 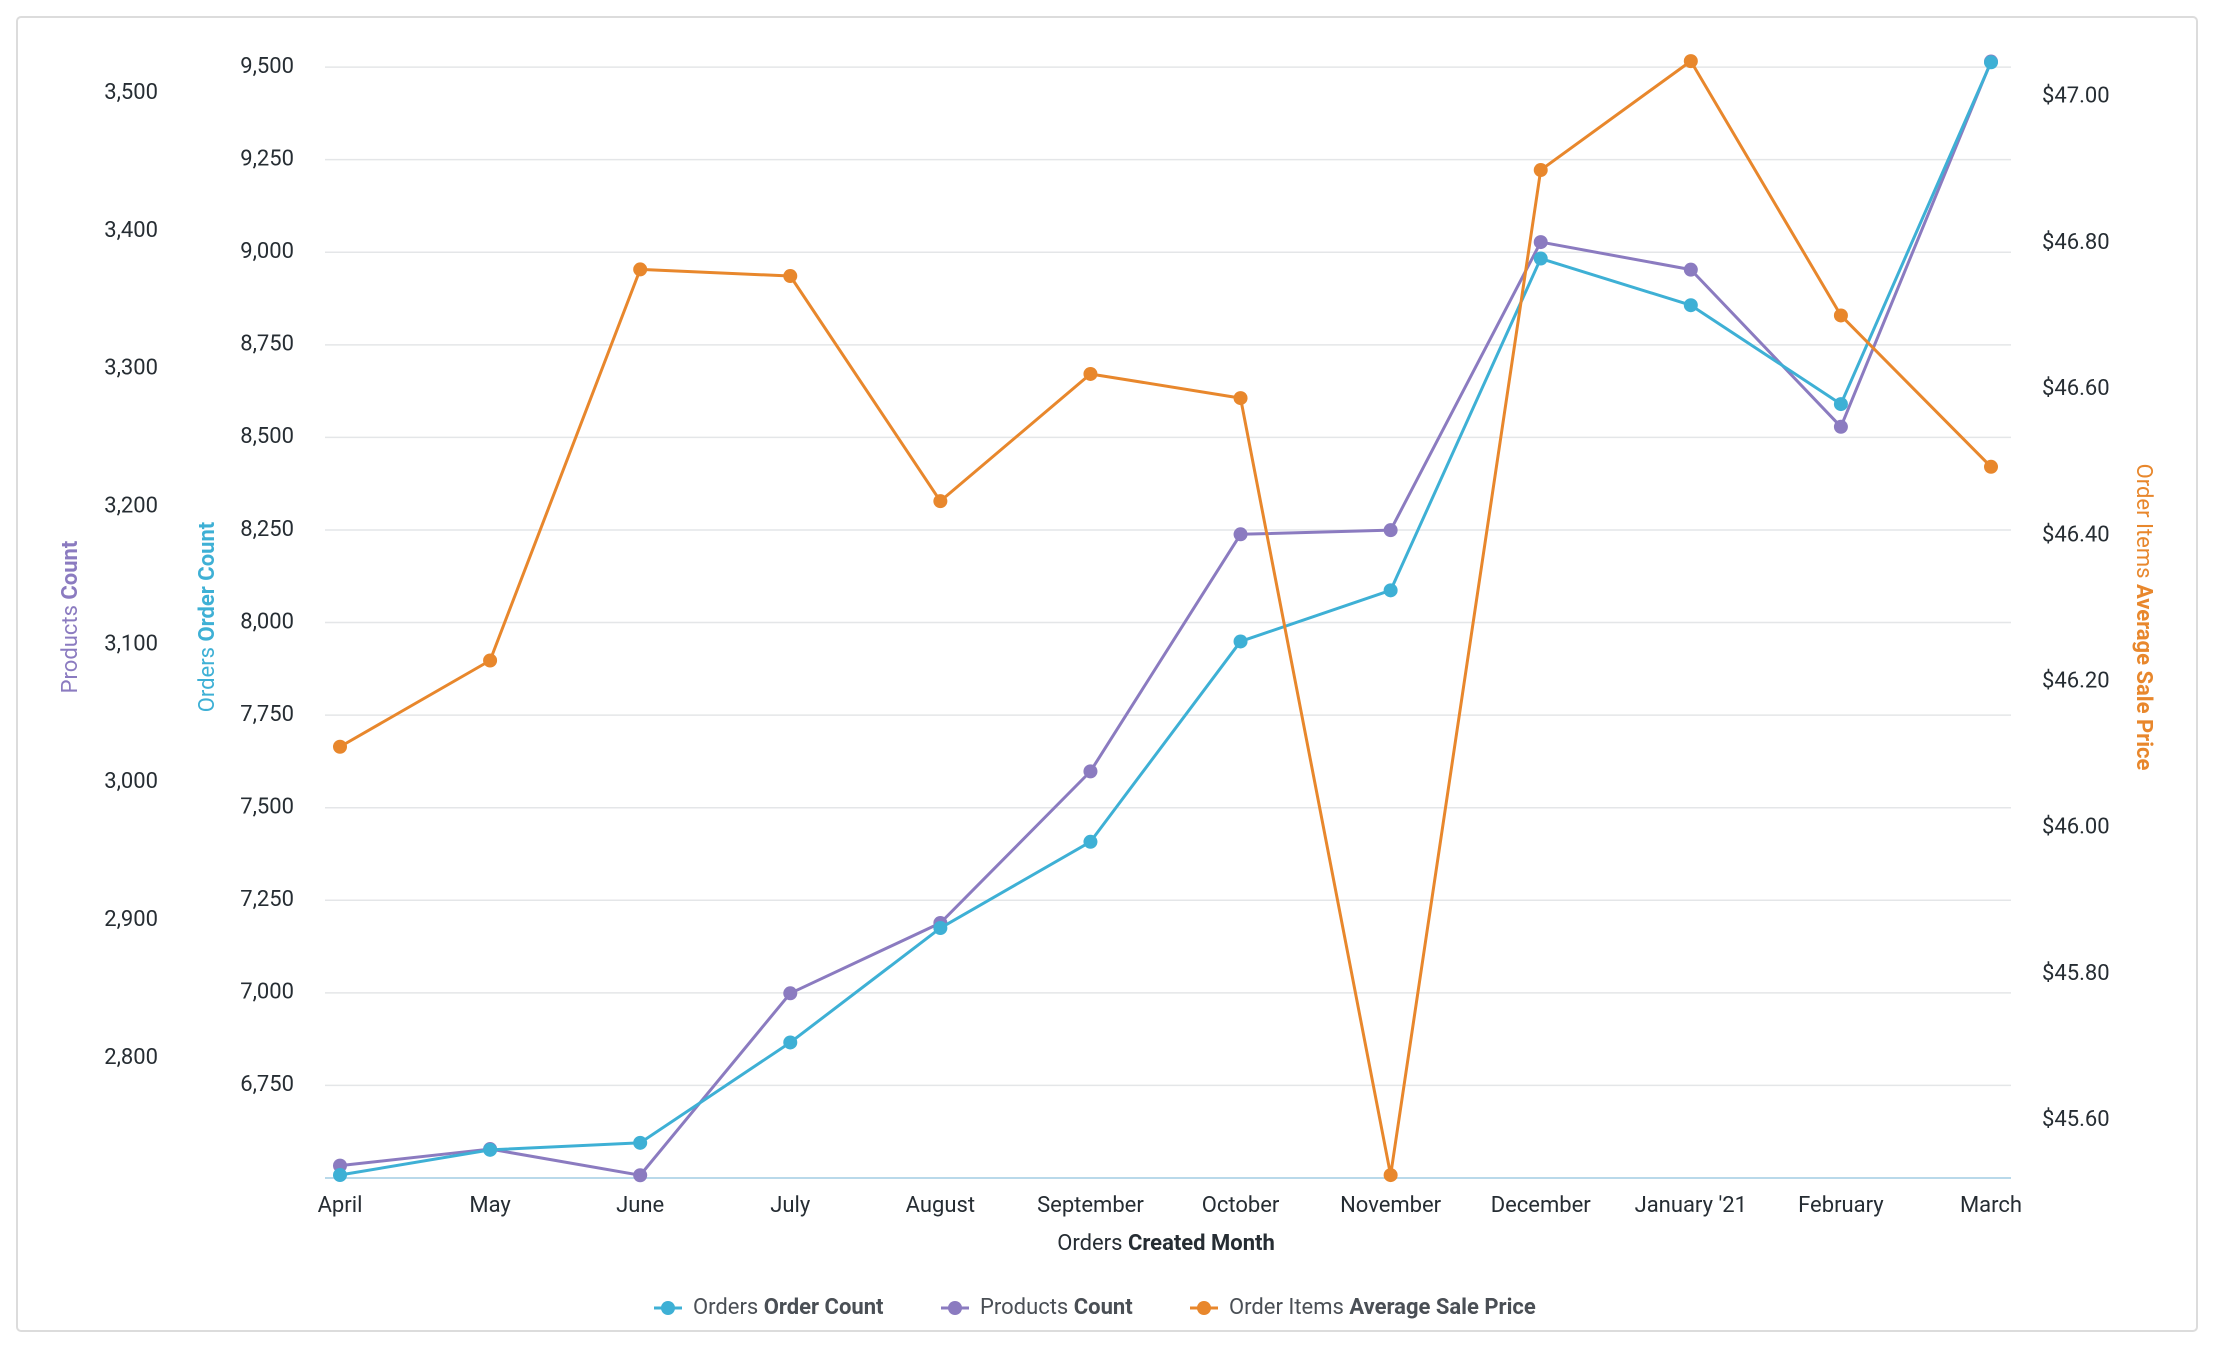 What do you see at coordinates (1541, 1205) in the screenshot?
I see `x-tick-label: December` at bounding box center [1541, 1205].